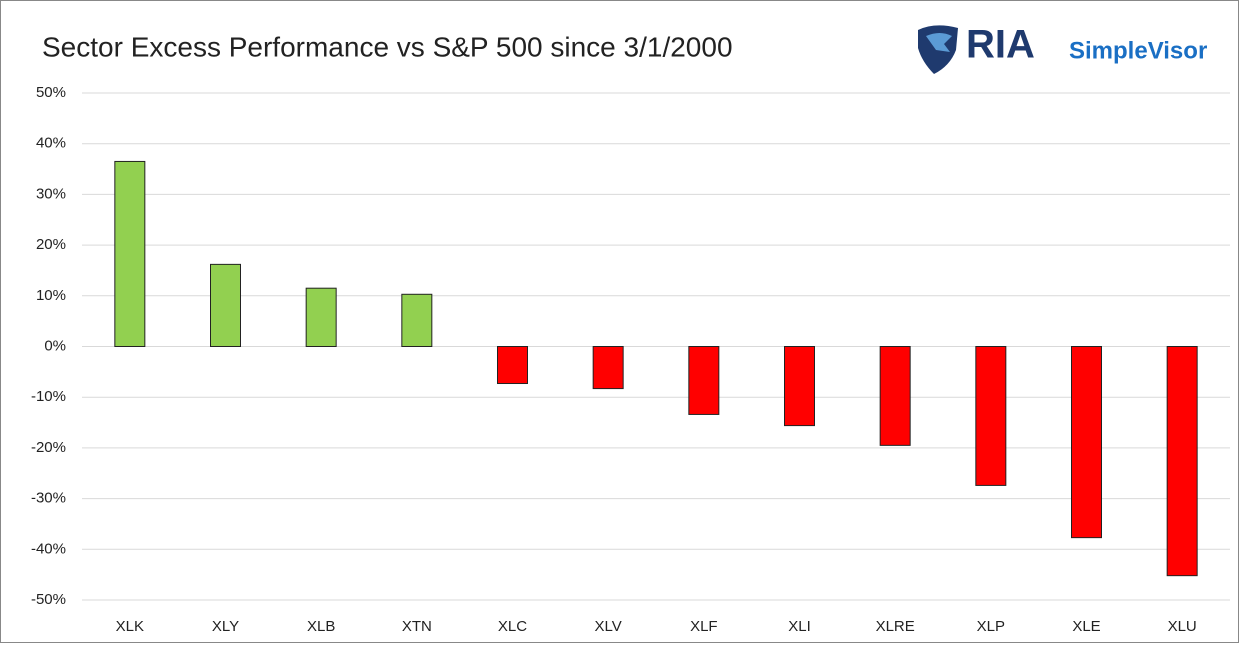 This screenshot has width=1242, height=645. Describe the element at coordinates (51, 143) in the screenshot. I see `y-tick-label: 40%` at that location.